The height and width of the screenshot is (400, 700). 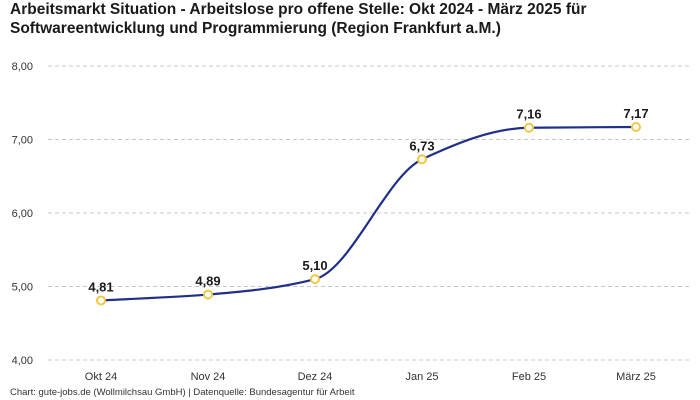 I want to click on y-tick-label: 8,00, so click(x=22, y=67).